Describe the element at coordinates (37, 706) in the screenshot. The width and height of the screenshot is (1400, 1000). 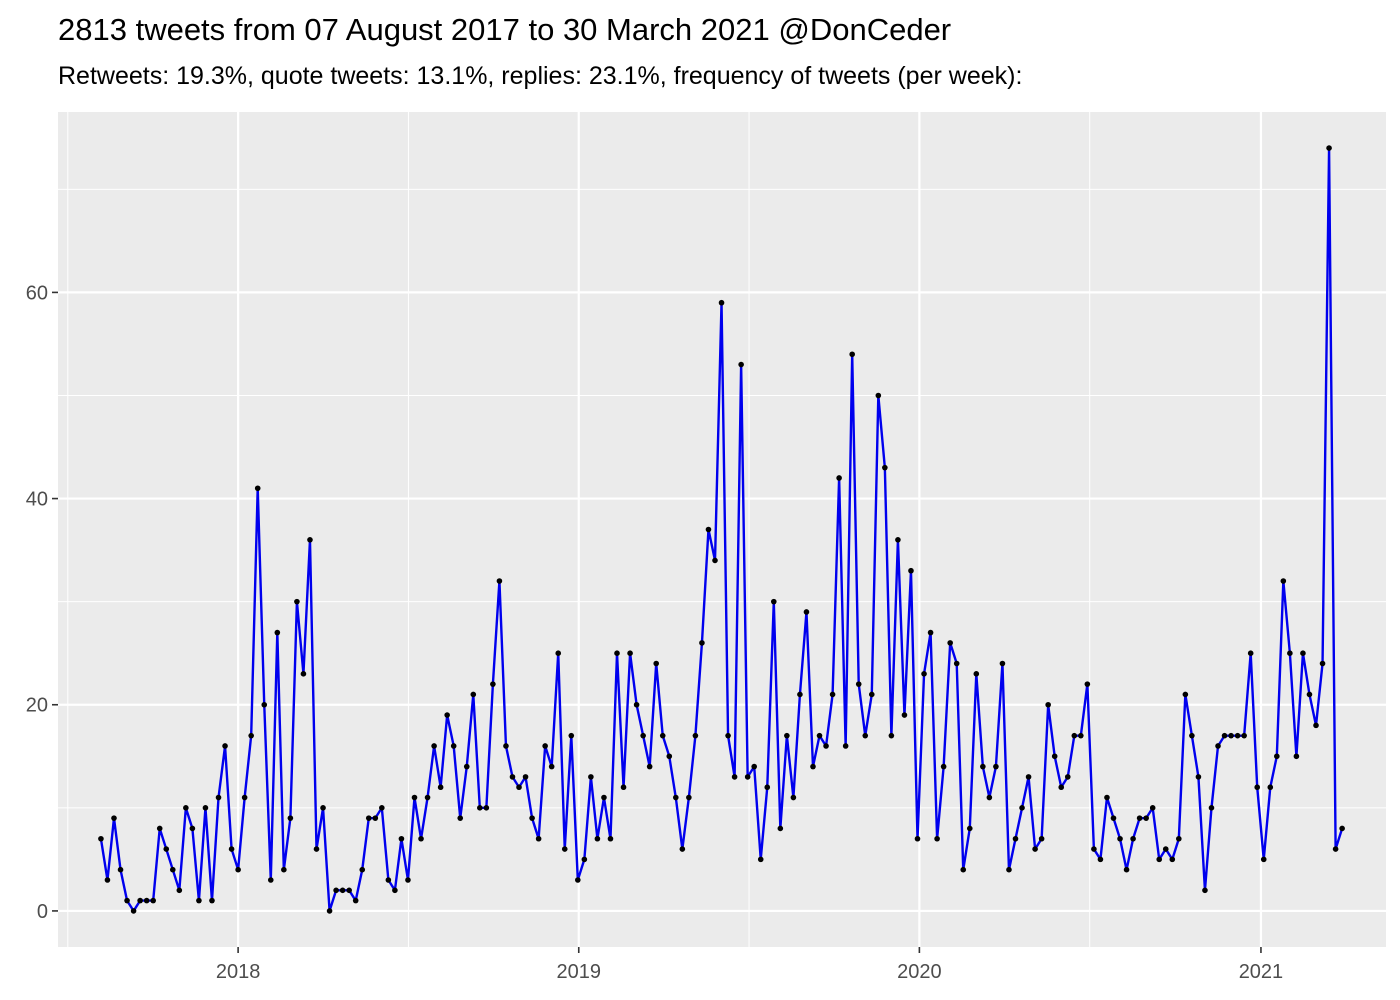
I see `y-tick-label: 20` at that location.